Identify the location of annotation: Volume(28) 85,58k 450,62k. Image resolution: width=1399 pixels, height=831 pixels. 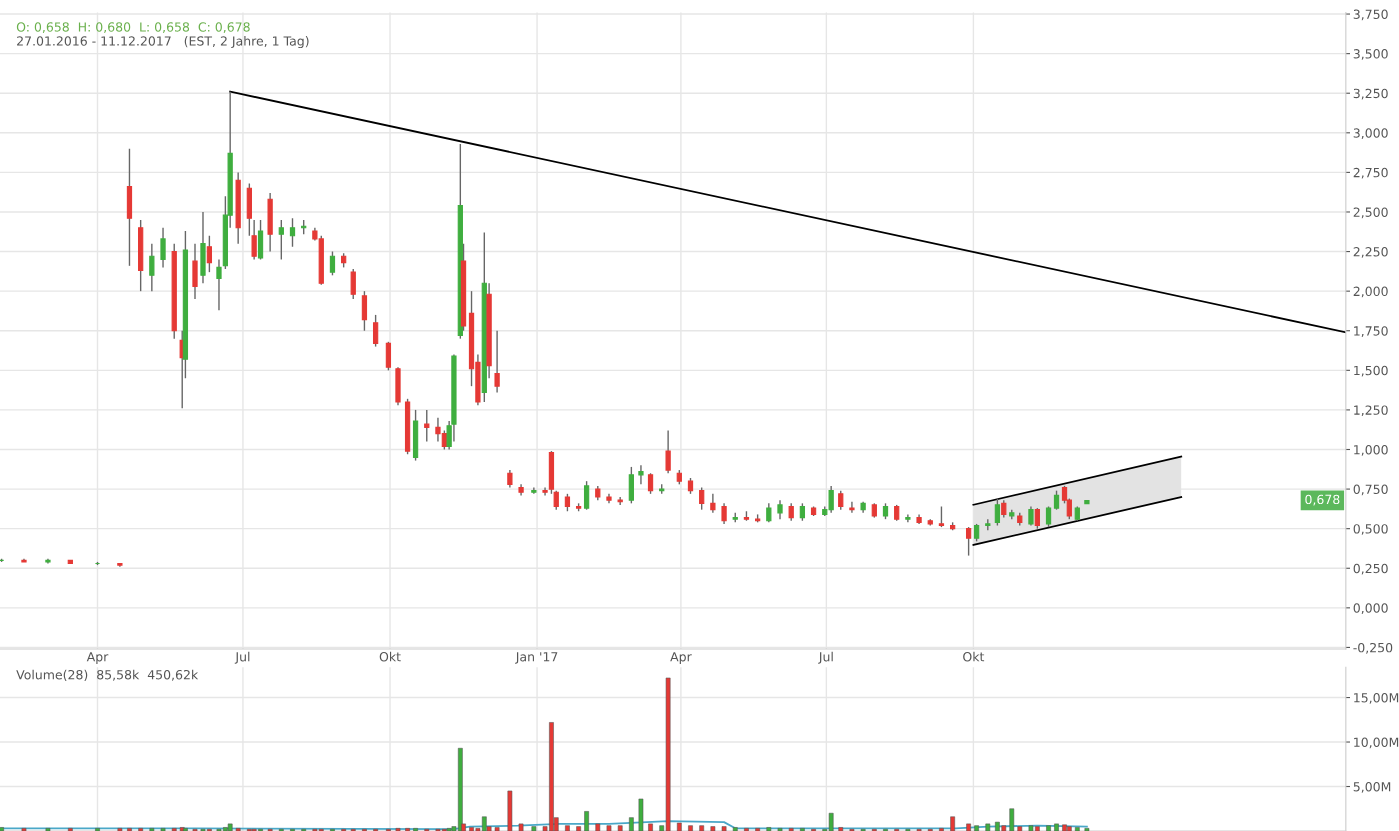
(107, 675).